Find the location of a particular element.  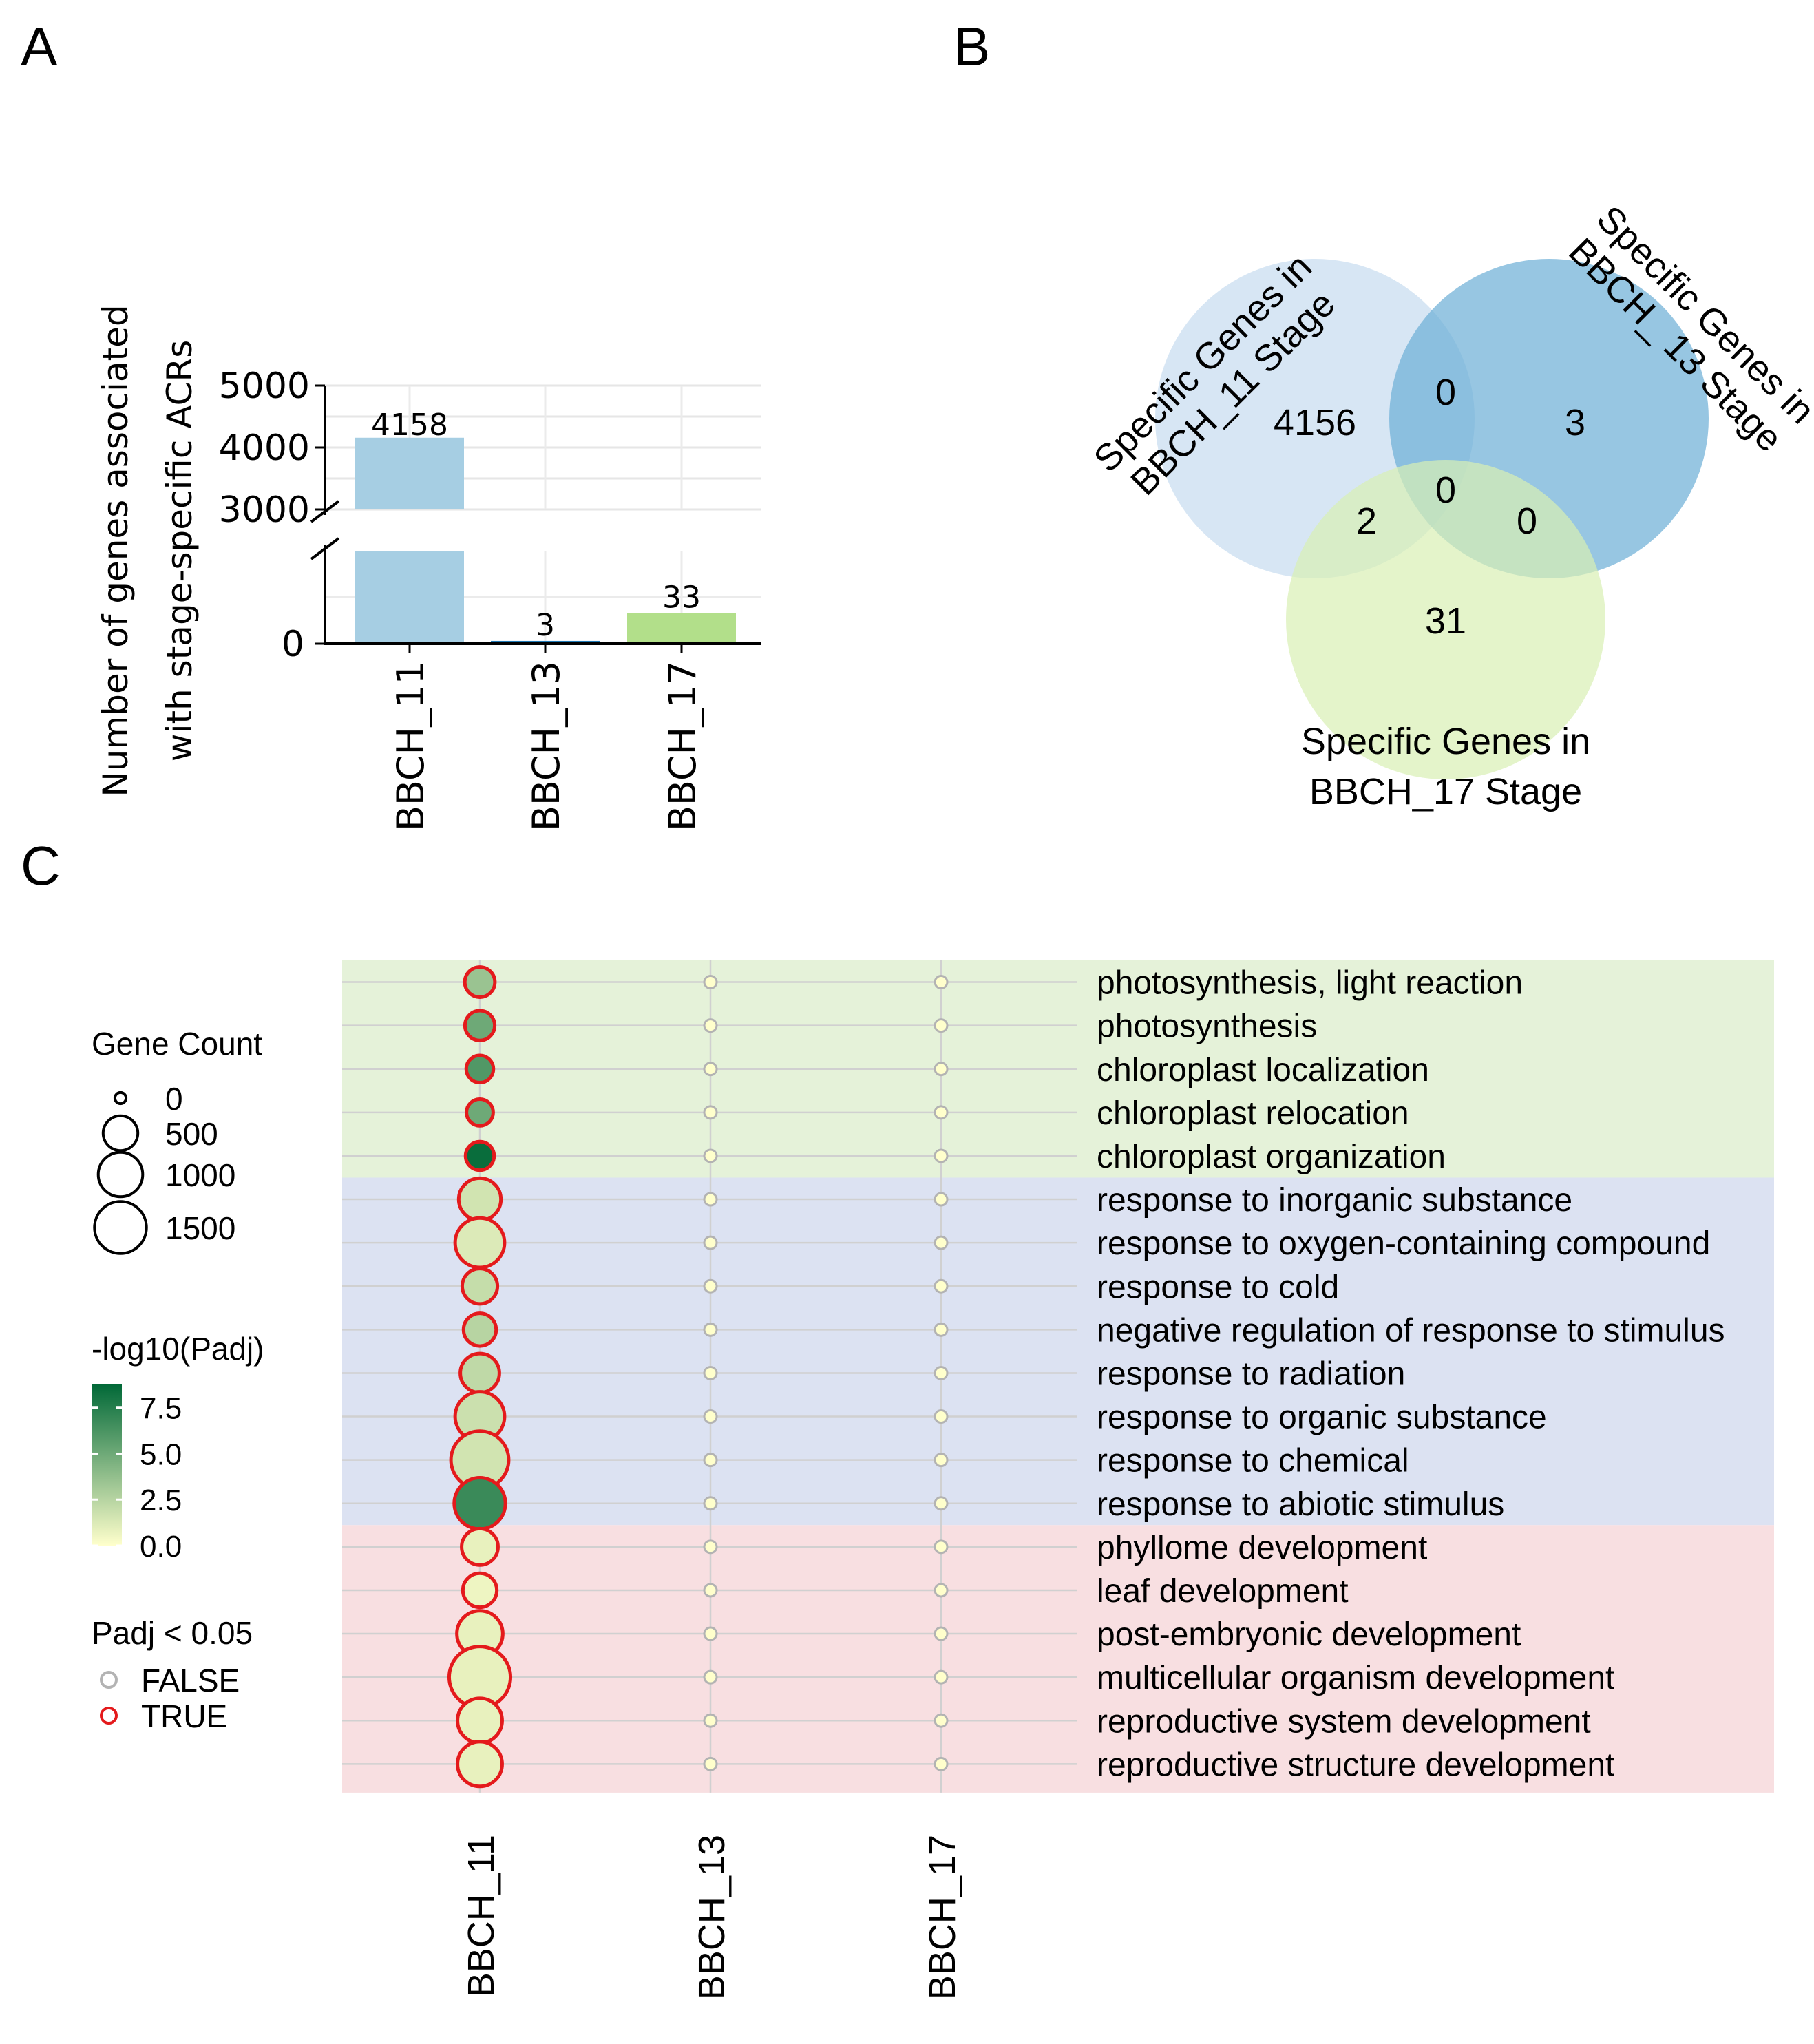

legend-color-tick-label: 7.5 is located at coordinates (161, 1409).